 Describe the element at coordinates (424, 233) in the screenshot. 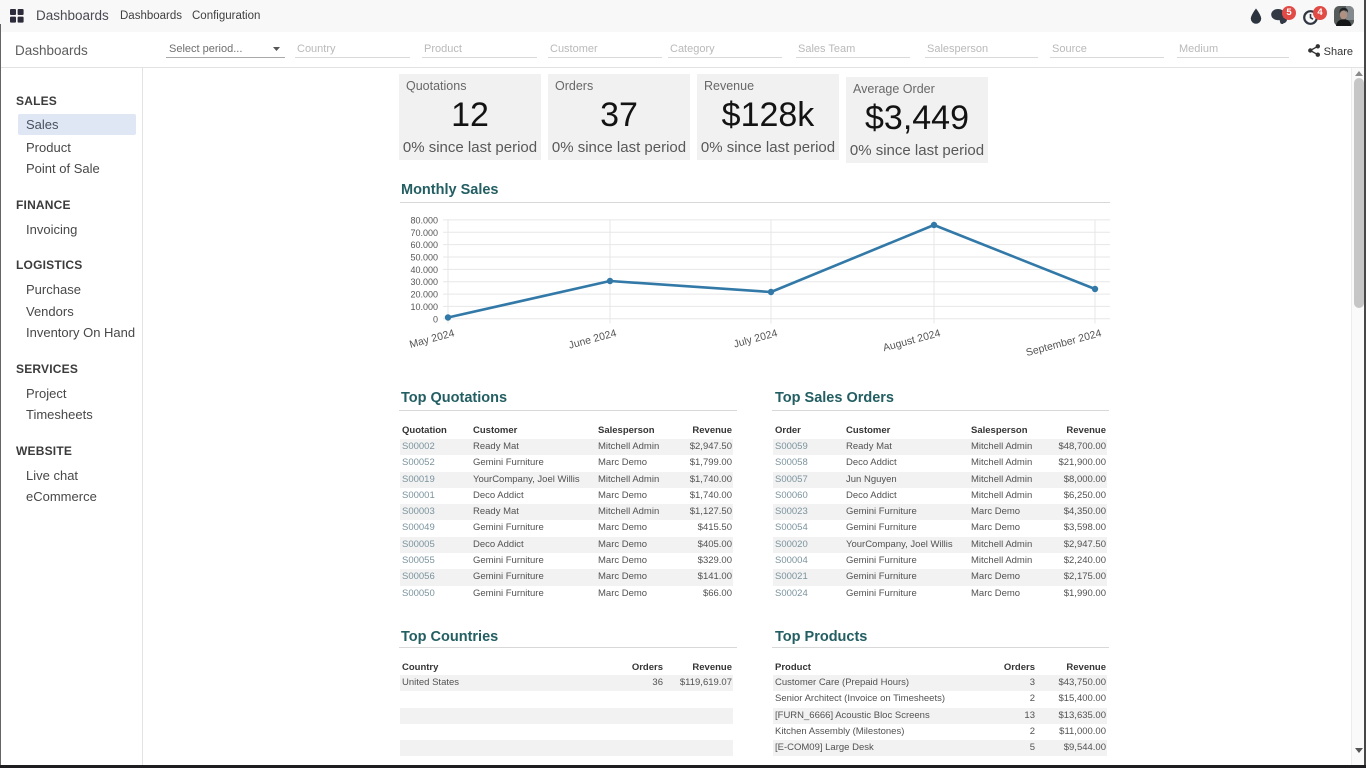

I see `svg-text: 70.000` at that location.